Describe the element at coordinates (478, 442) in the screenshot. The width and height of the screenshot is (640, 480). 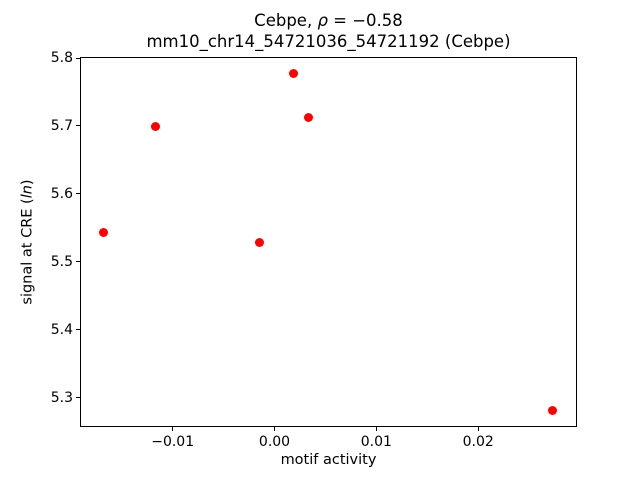
I see `x-tick-label: 0.02` at that location.